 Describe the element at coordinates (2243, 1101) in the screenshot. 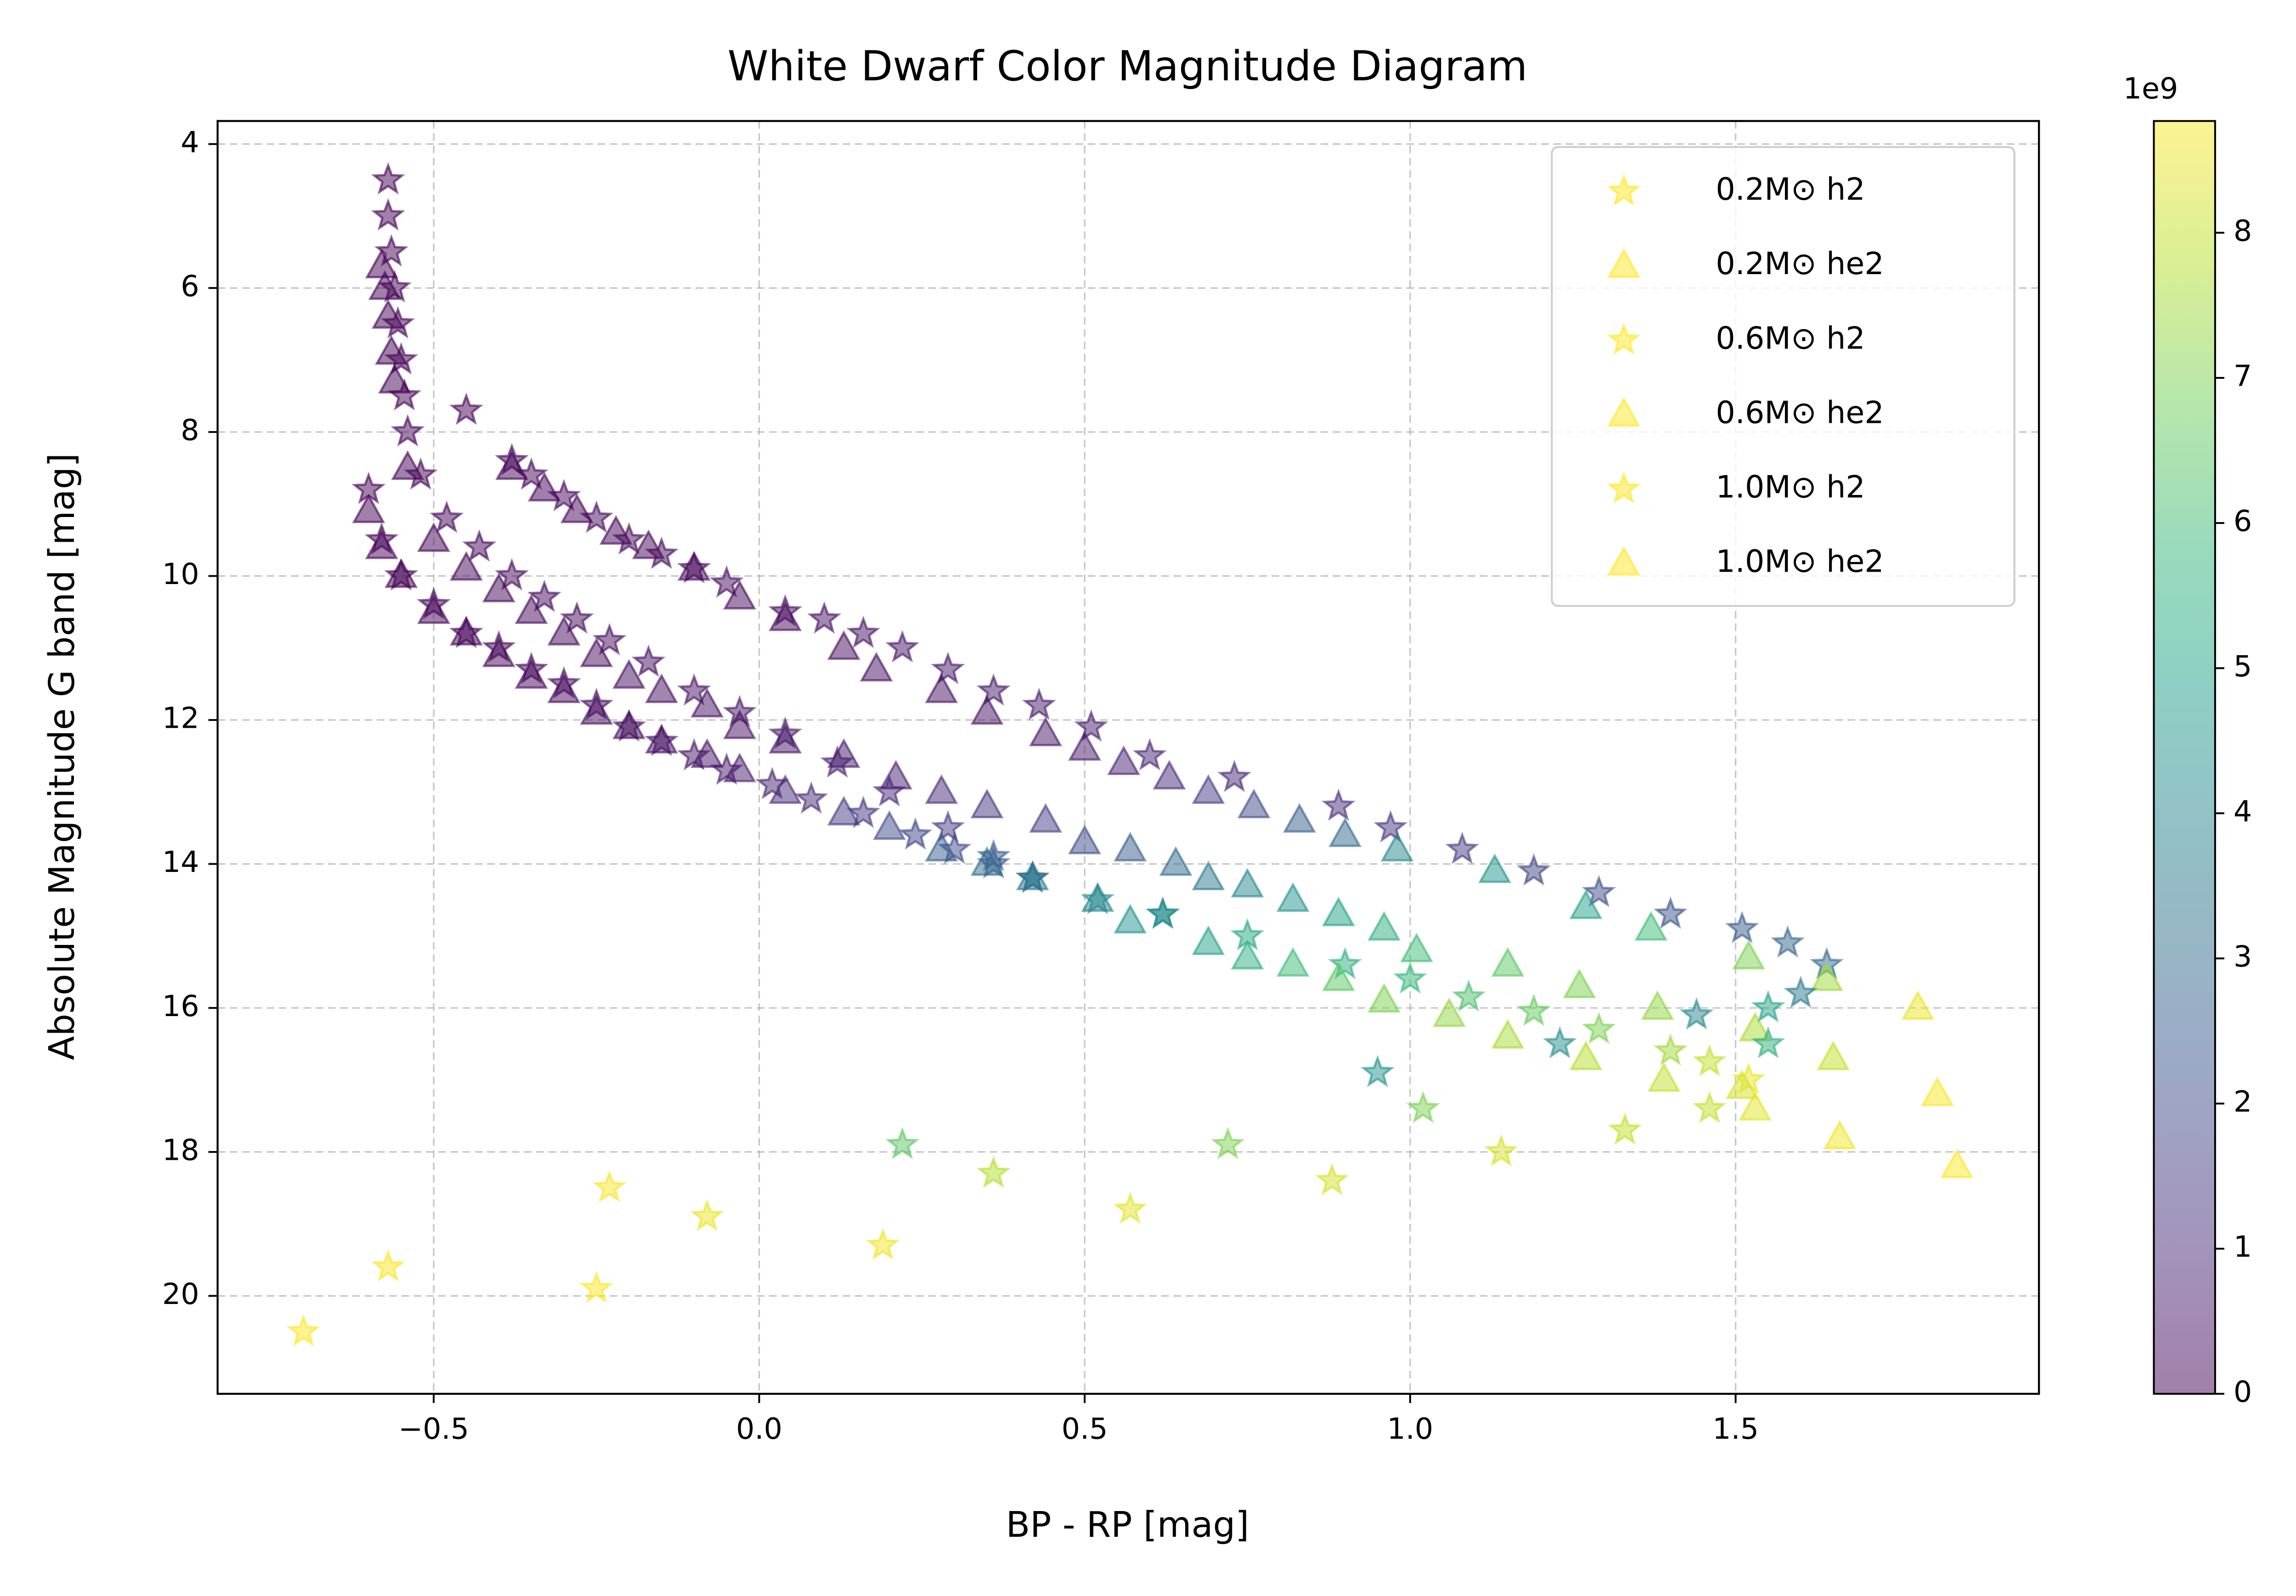

I see `colorbar-tick-label: 2` at that location.